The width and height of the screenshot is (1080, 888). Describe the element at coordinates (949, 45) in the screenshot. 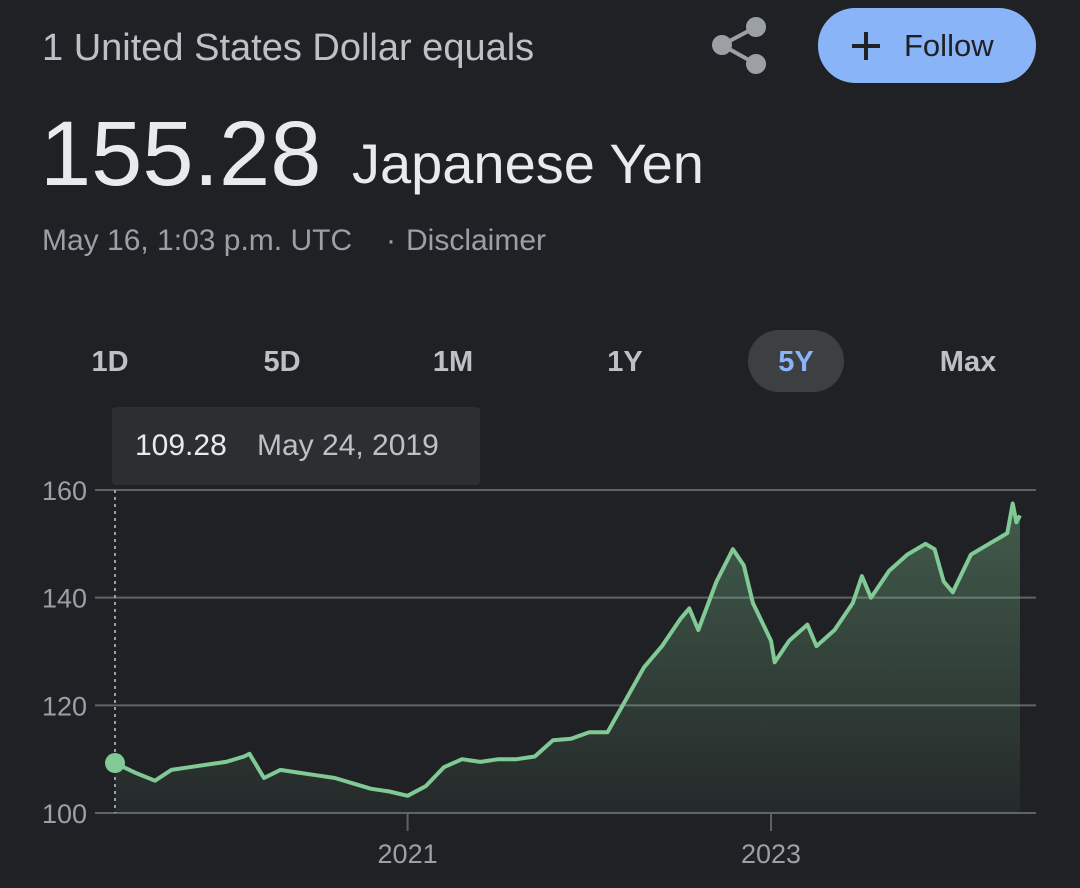

I see `follow-label: Follow` at that location.